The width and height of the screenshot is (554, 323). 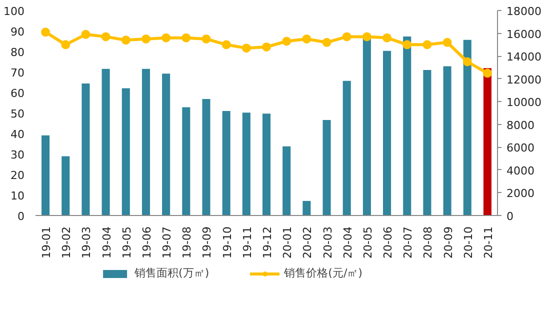 I want to click on y2-tick-label: 14000, so click(x=524, y=57).